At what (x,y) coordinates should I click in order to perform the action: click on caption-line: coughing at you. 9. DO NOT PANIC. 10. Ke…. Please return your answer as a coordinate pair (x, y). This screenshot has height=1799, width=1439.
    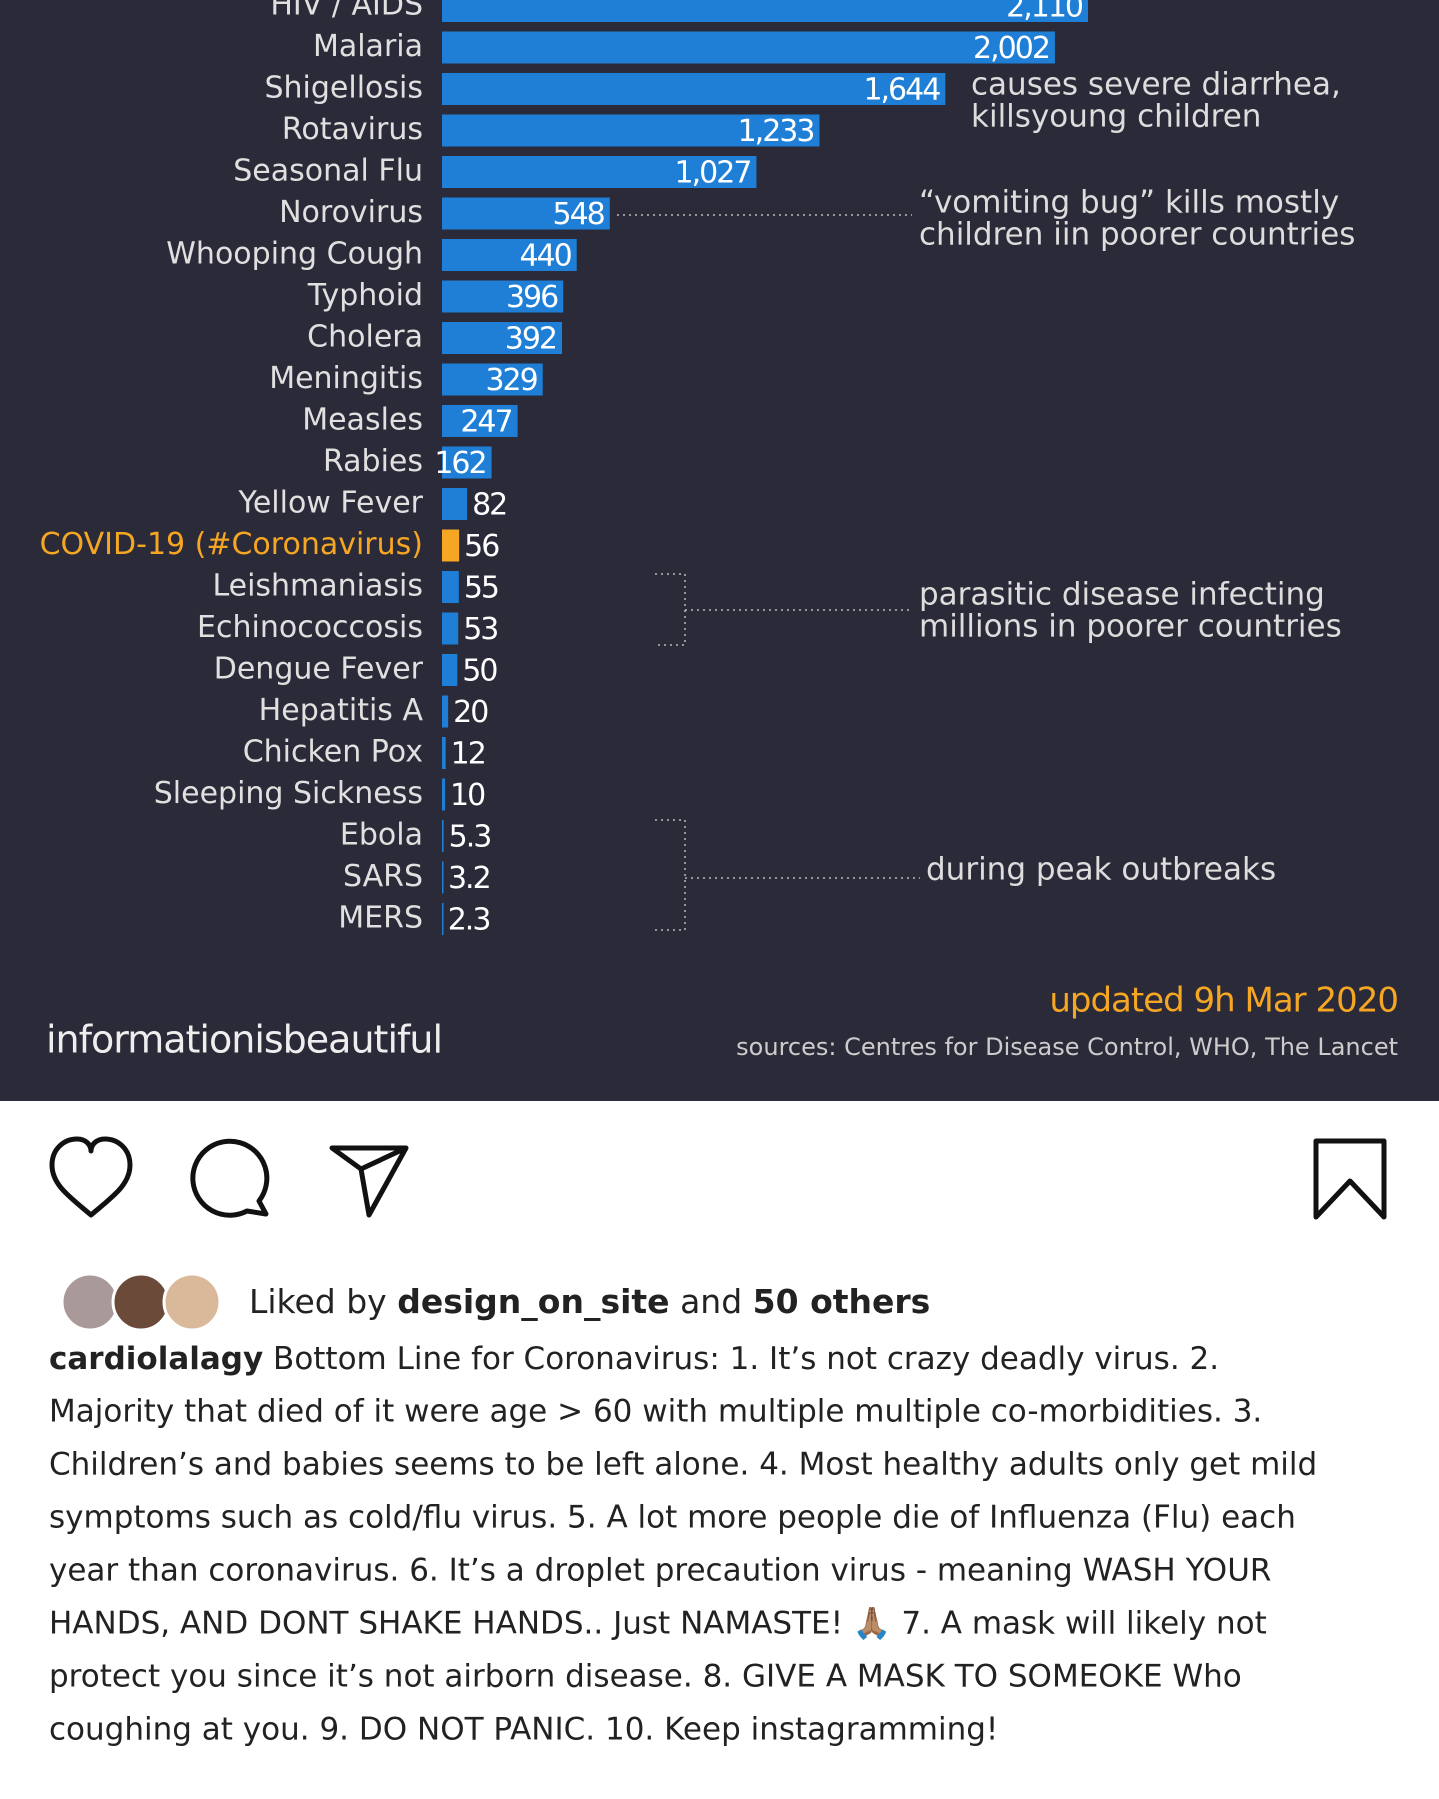
    Looking at the image, I should click on (523, 1730).